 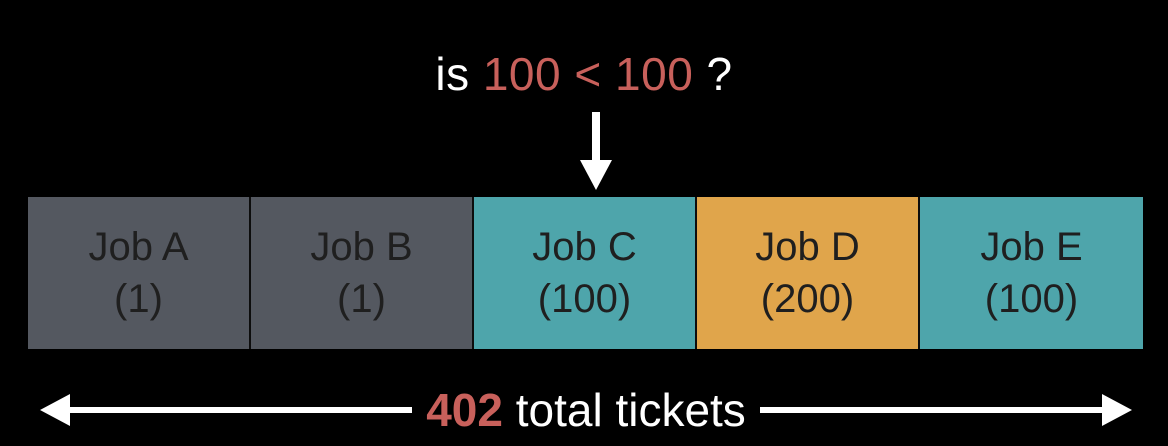 I want to click on job-block-b: Job B (1), so click(x=362, y=273).